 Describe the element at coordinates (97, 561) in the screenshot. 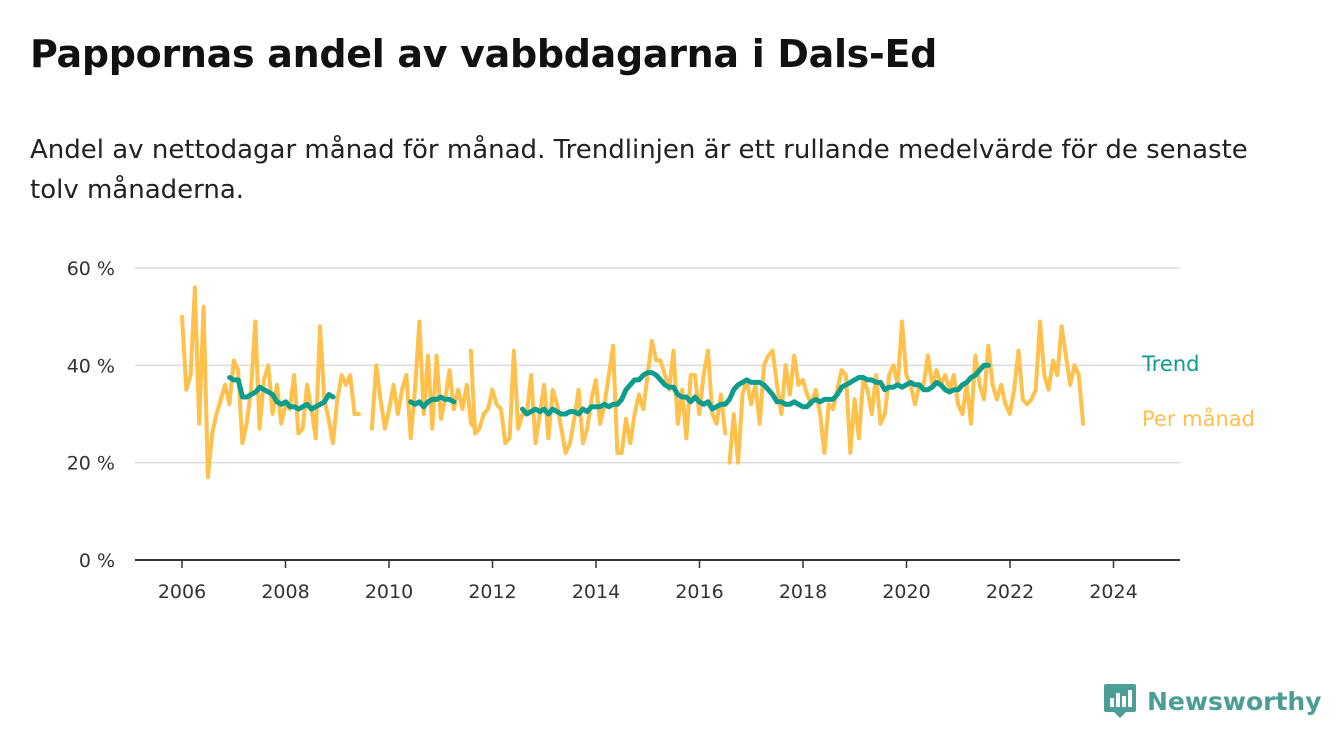

I see `y-tick-label: 0 %` at that location.